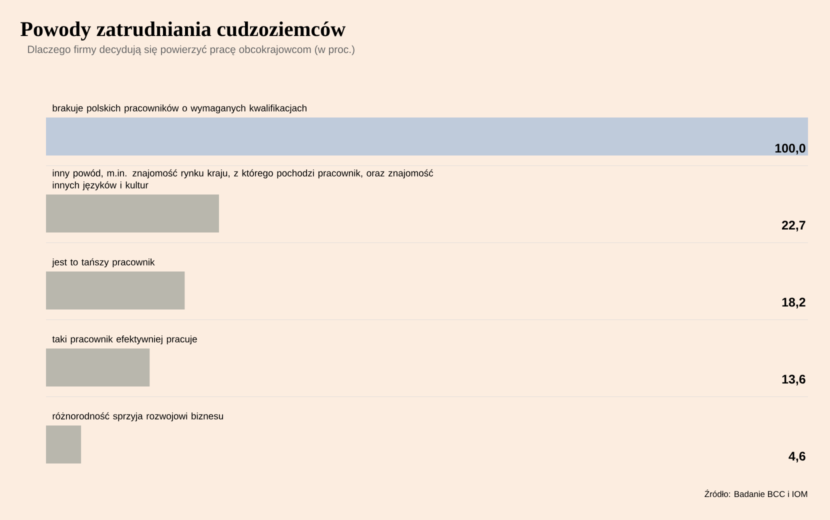  What do you see at coordinates (179, 109) in the screenshot?
I see `y-tick-label: brakuje polskich pracowników o wymaganych kwalifikacjach` at bounding box center [179, 109].